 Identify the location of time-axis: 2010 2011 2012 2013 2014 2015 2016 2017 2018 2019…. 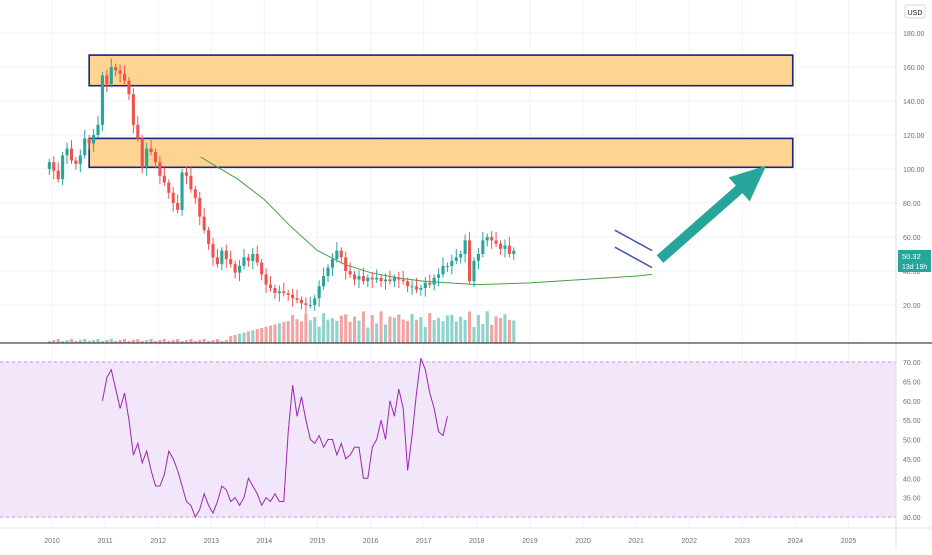
(450, 541).